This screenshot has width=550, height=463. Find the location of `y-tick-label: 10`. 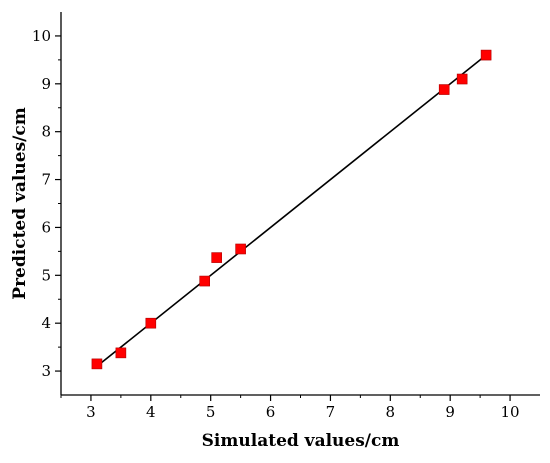

y-tick-label: 10 is located at coordinates (41, 36).